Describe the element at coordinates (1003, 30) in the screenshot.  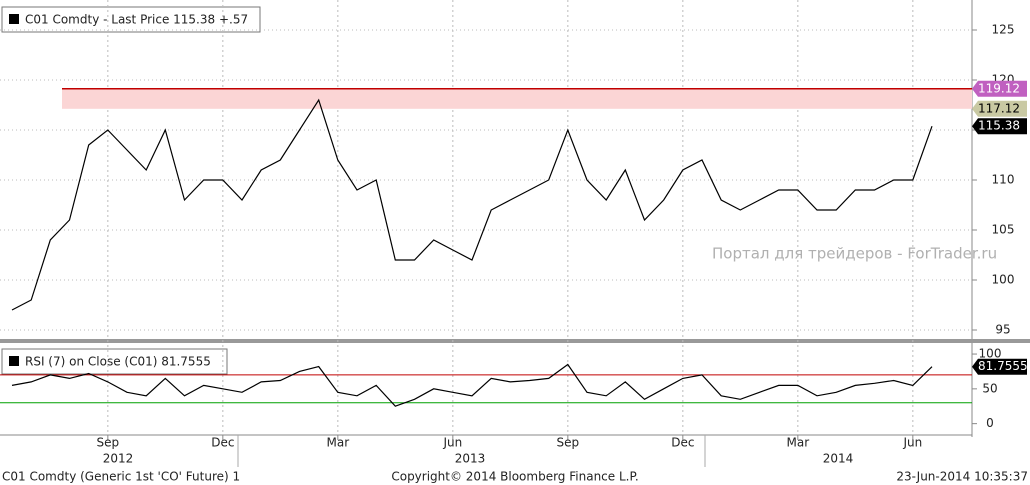
I see `y-tick-label: 125` at that location.